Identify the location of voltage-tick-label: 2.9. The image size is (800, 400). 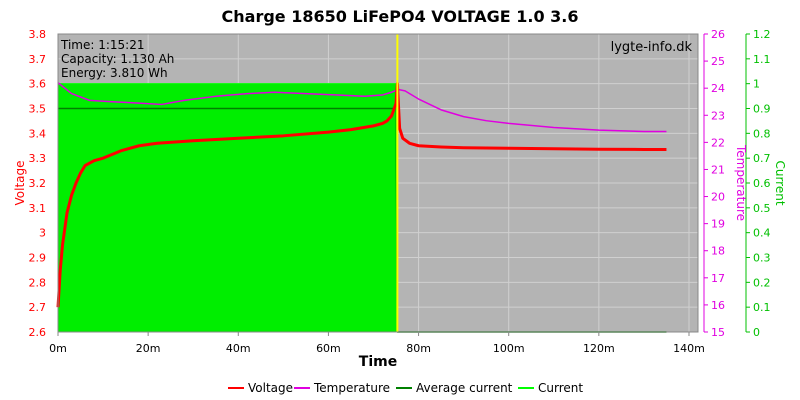
(38, 258).